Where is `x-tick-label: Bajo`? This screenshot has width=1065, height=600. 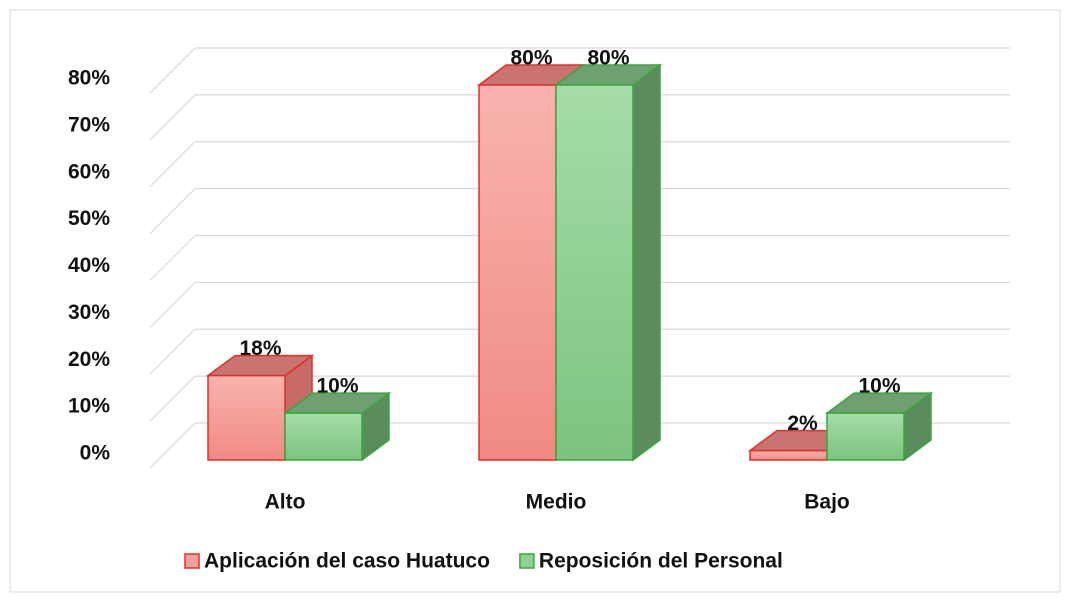 x-tick-label: Bajo is located at coordinates (827, 502).